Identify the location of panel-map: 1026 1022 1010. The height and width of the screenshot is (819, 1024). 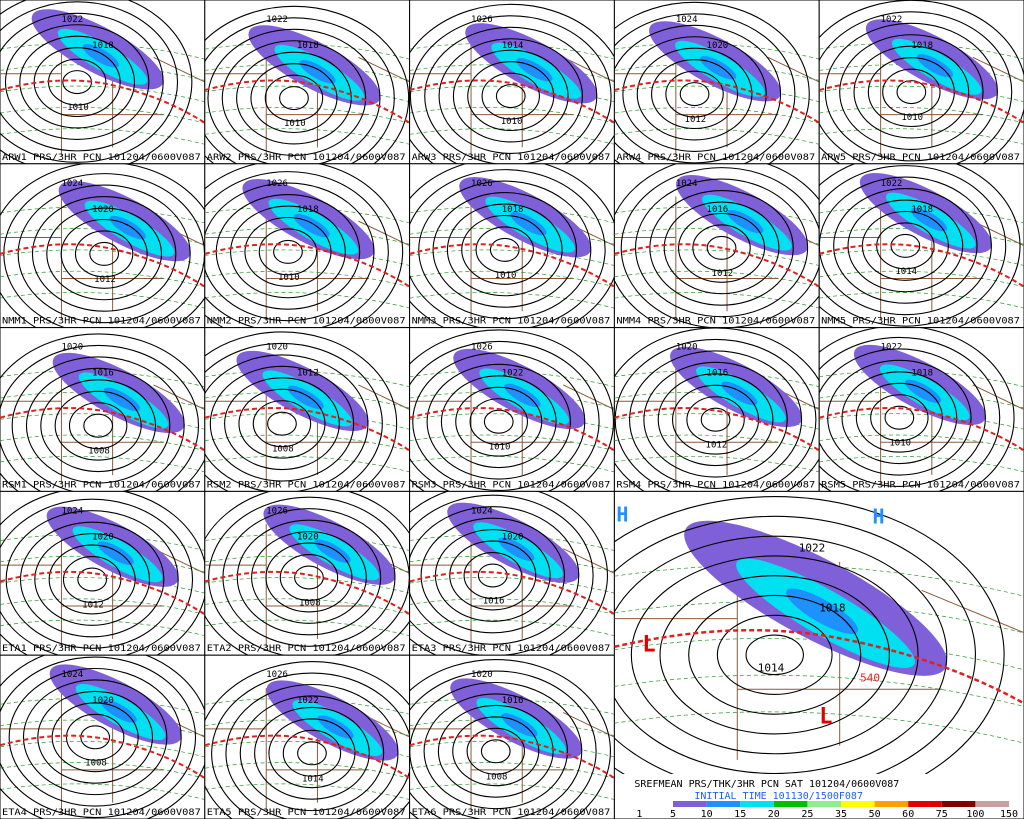
(512, 410).